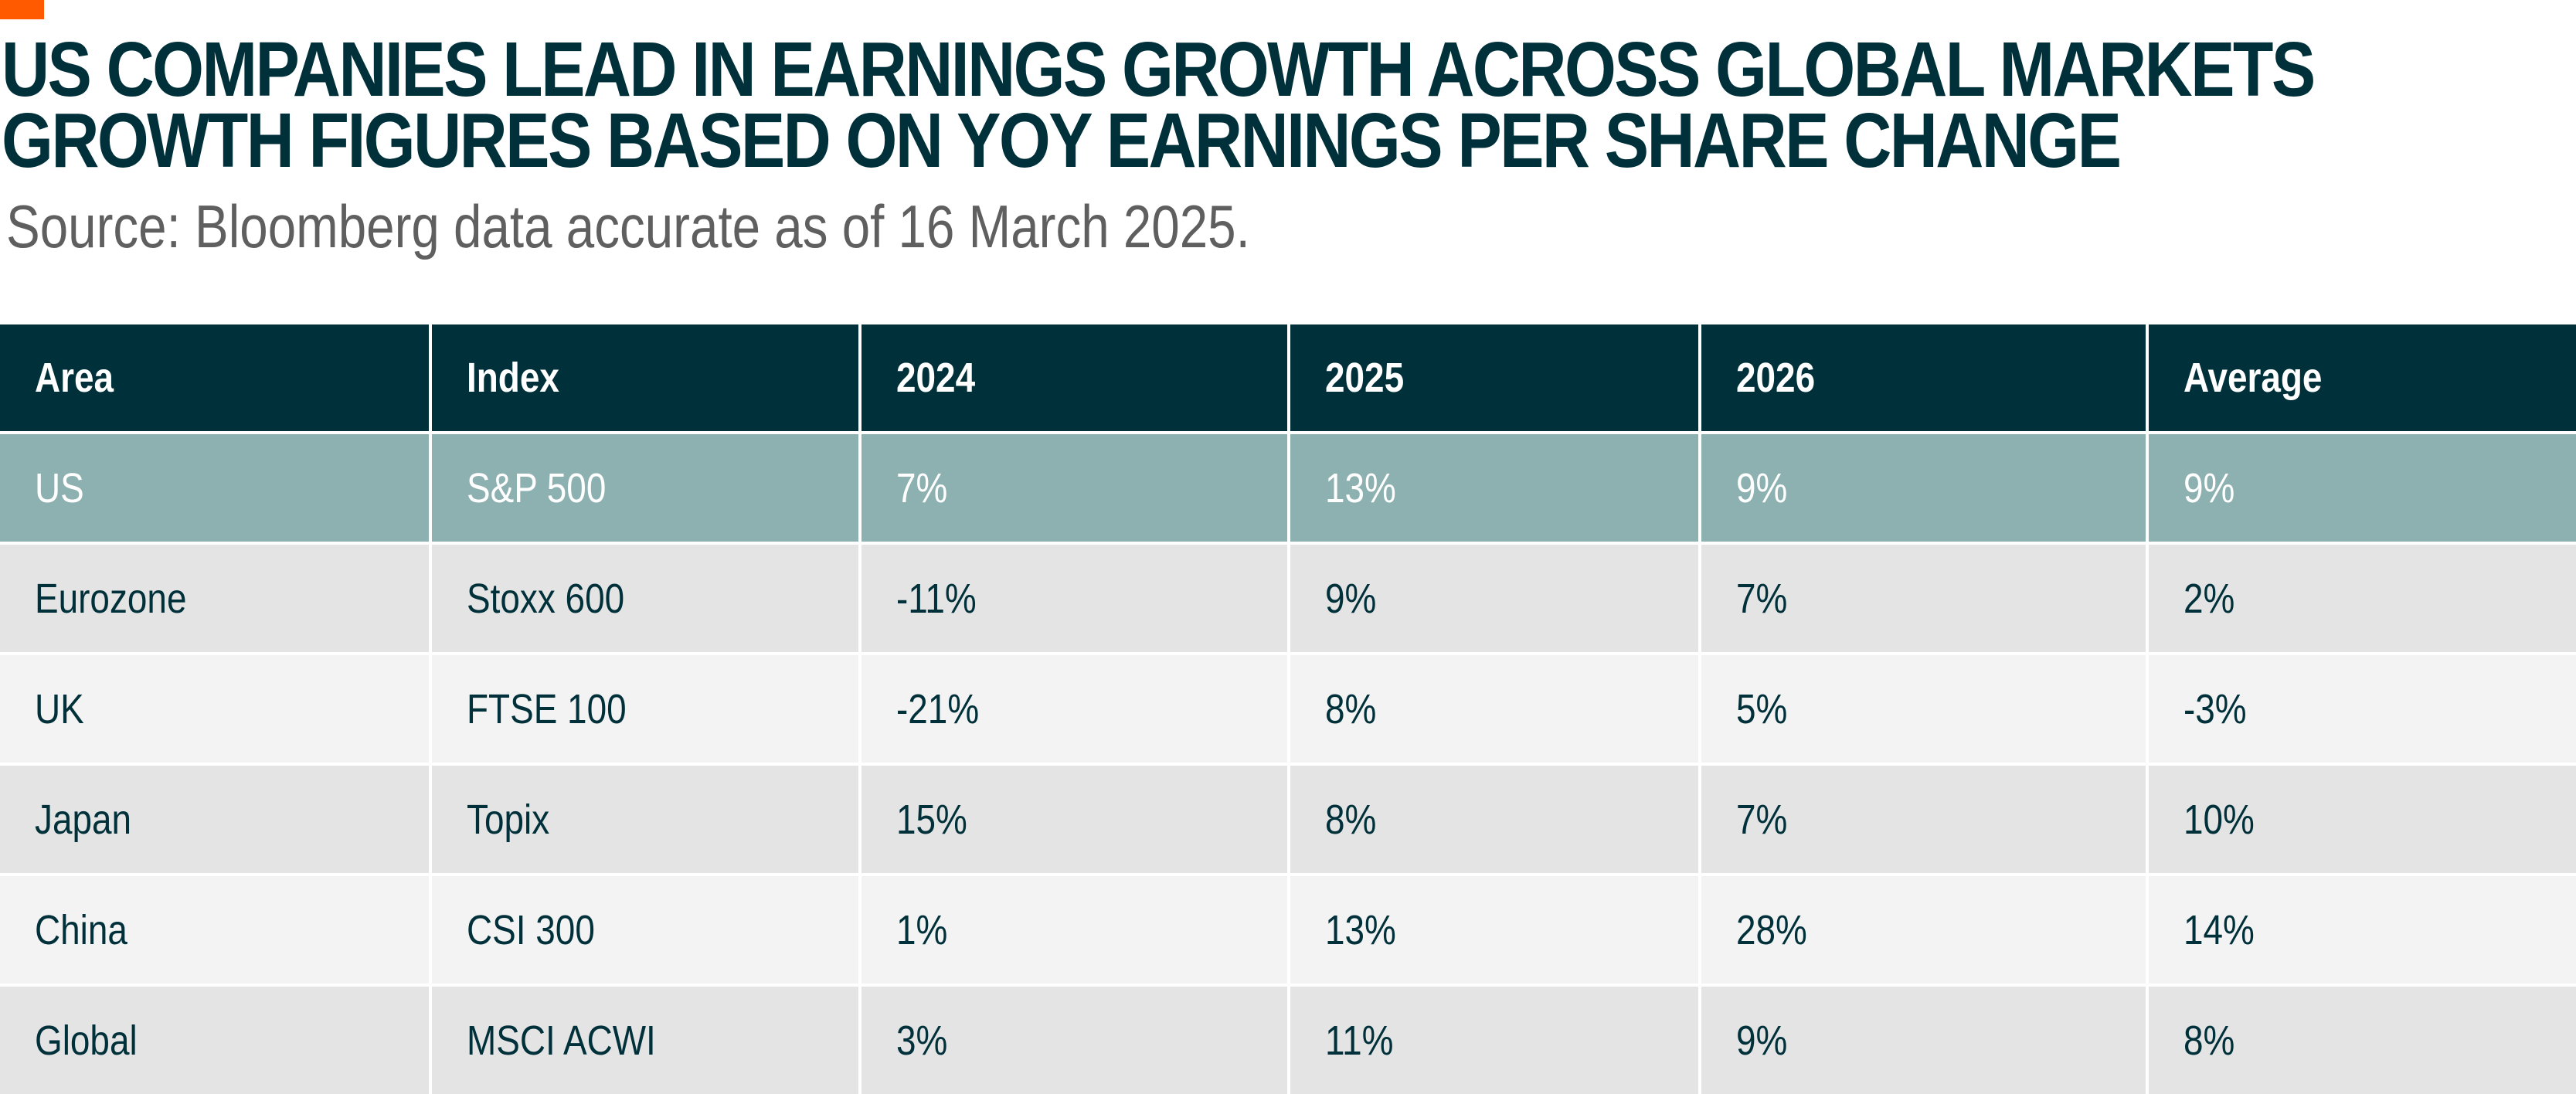 This screenshot has height=1094, width=2576. I want to click on table-row: UK FTSE 100 -21% 8% 5% -3%, so click(1288, 708).